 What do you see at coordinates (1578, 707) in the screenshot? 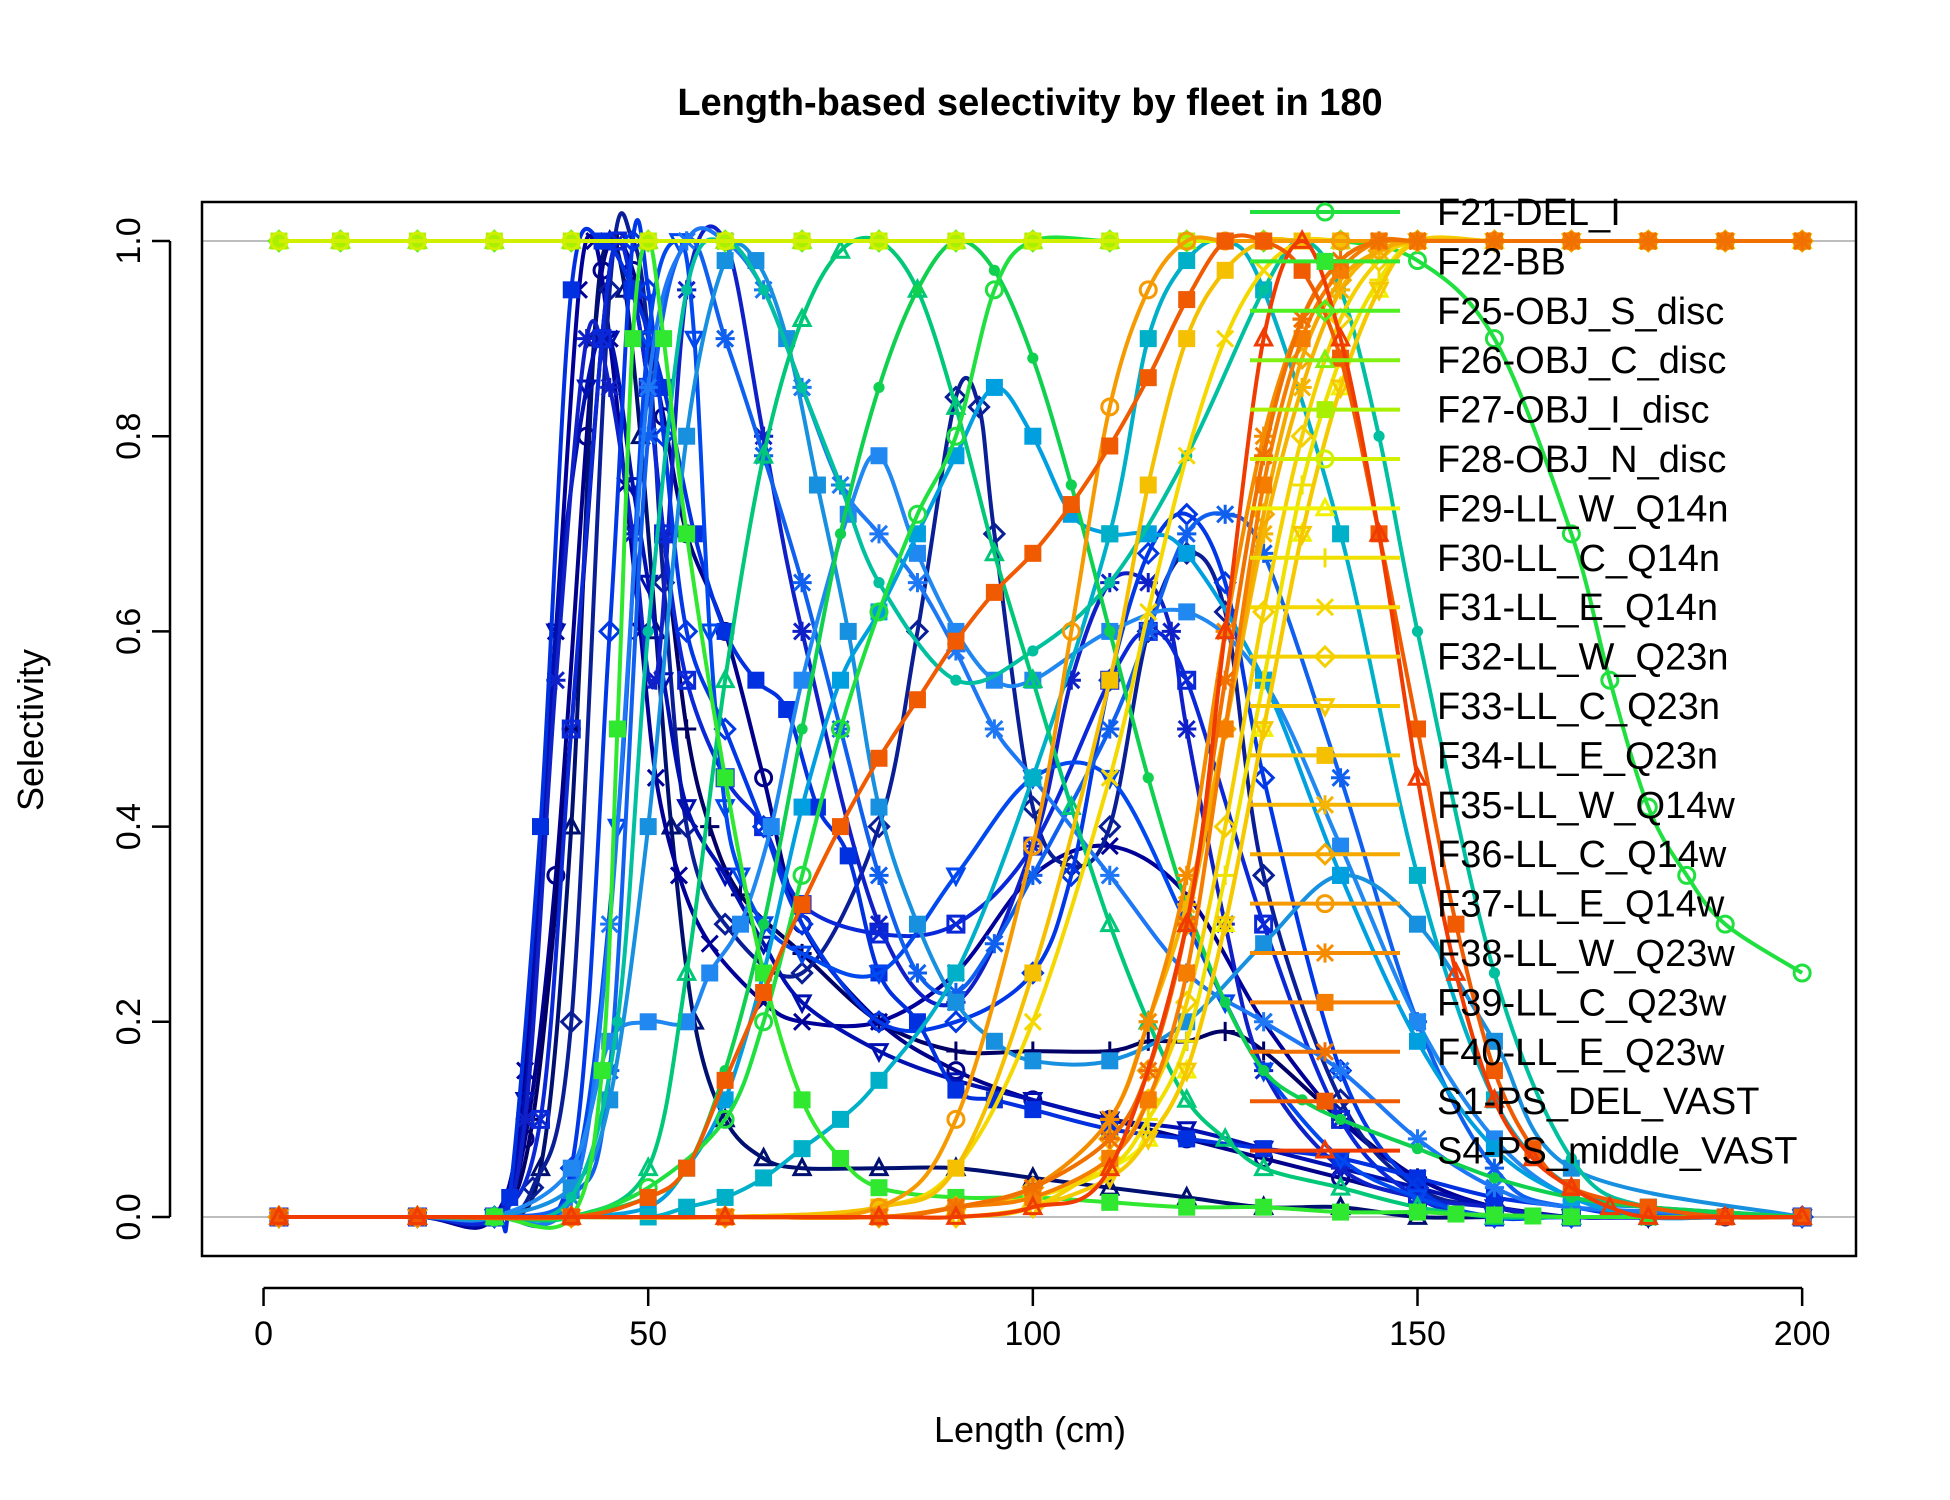
I see `legend-label: F33-LL_C_Q23n` at bounding box center [1578, 707].